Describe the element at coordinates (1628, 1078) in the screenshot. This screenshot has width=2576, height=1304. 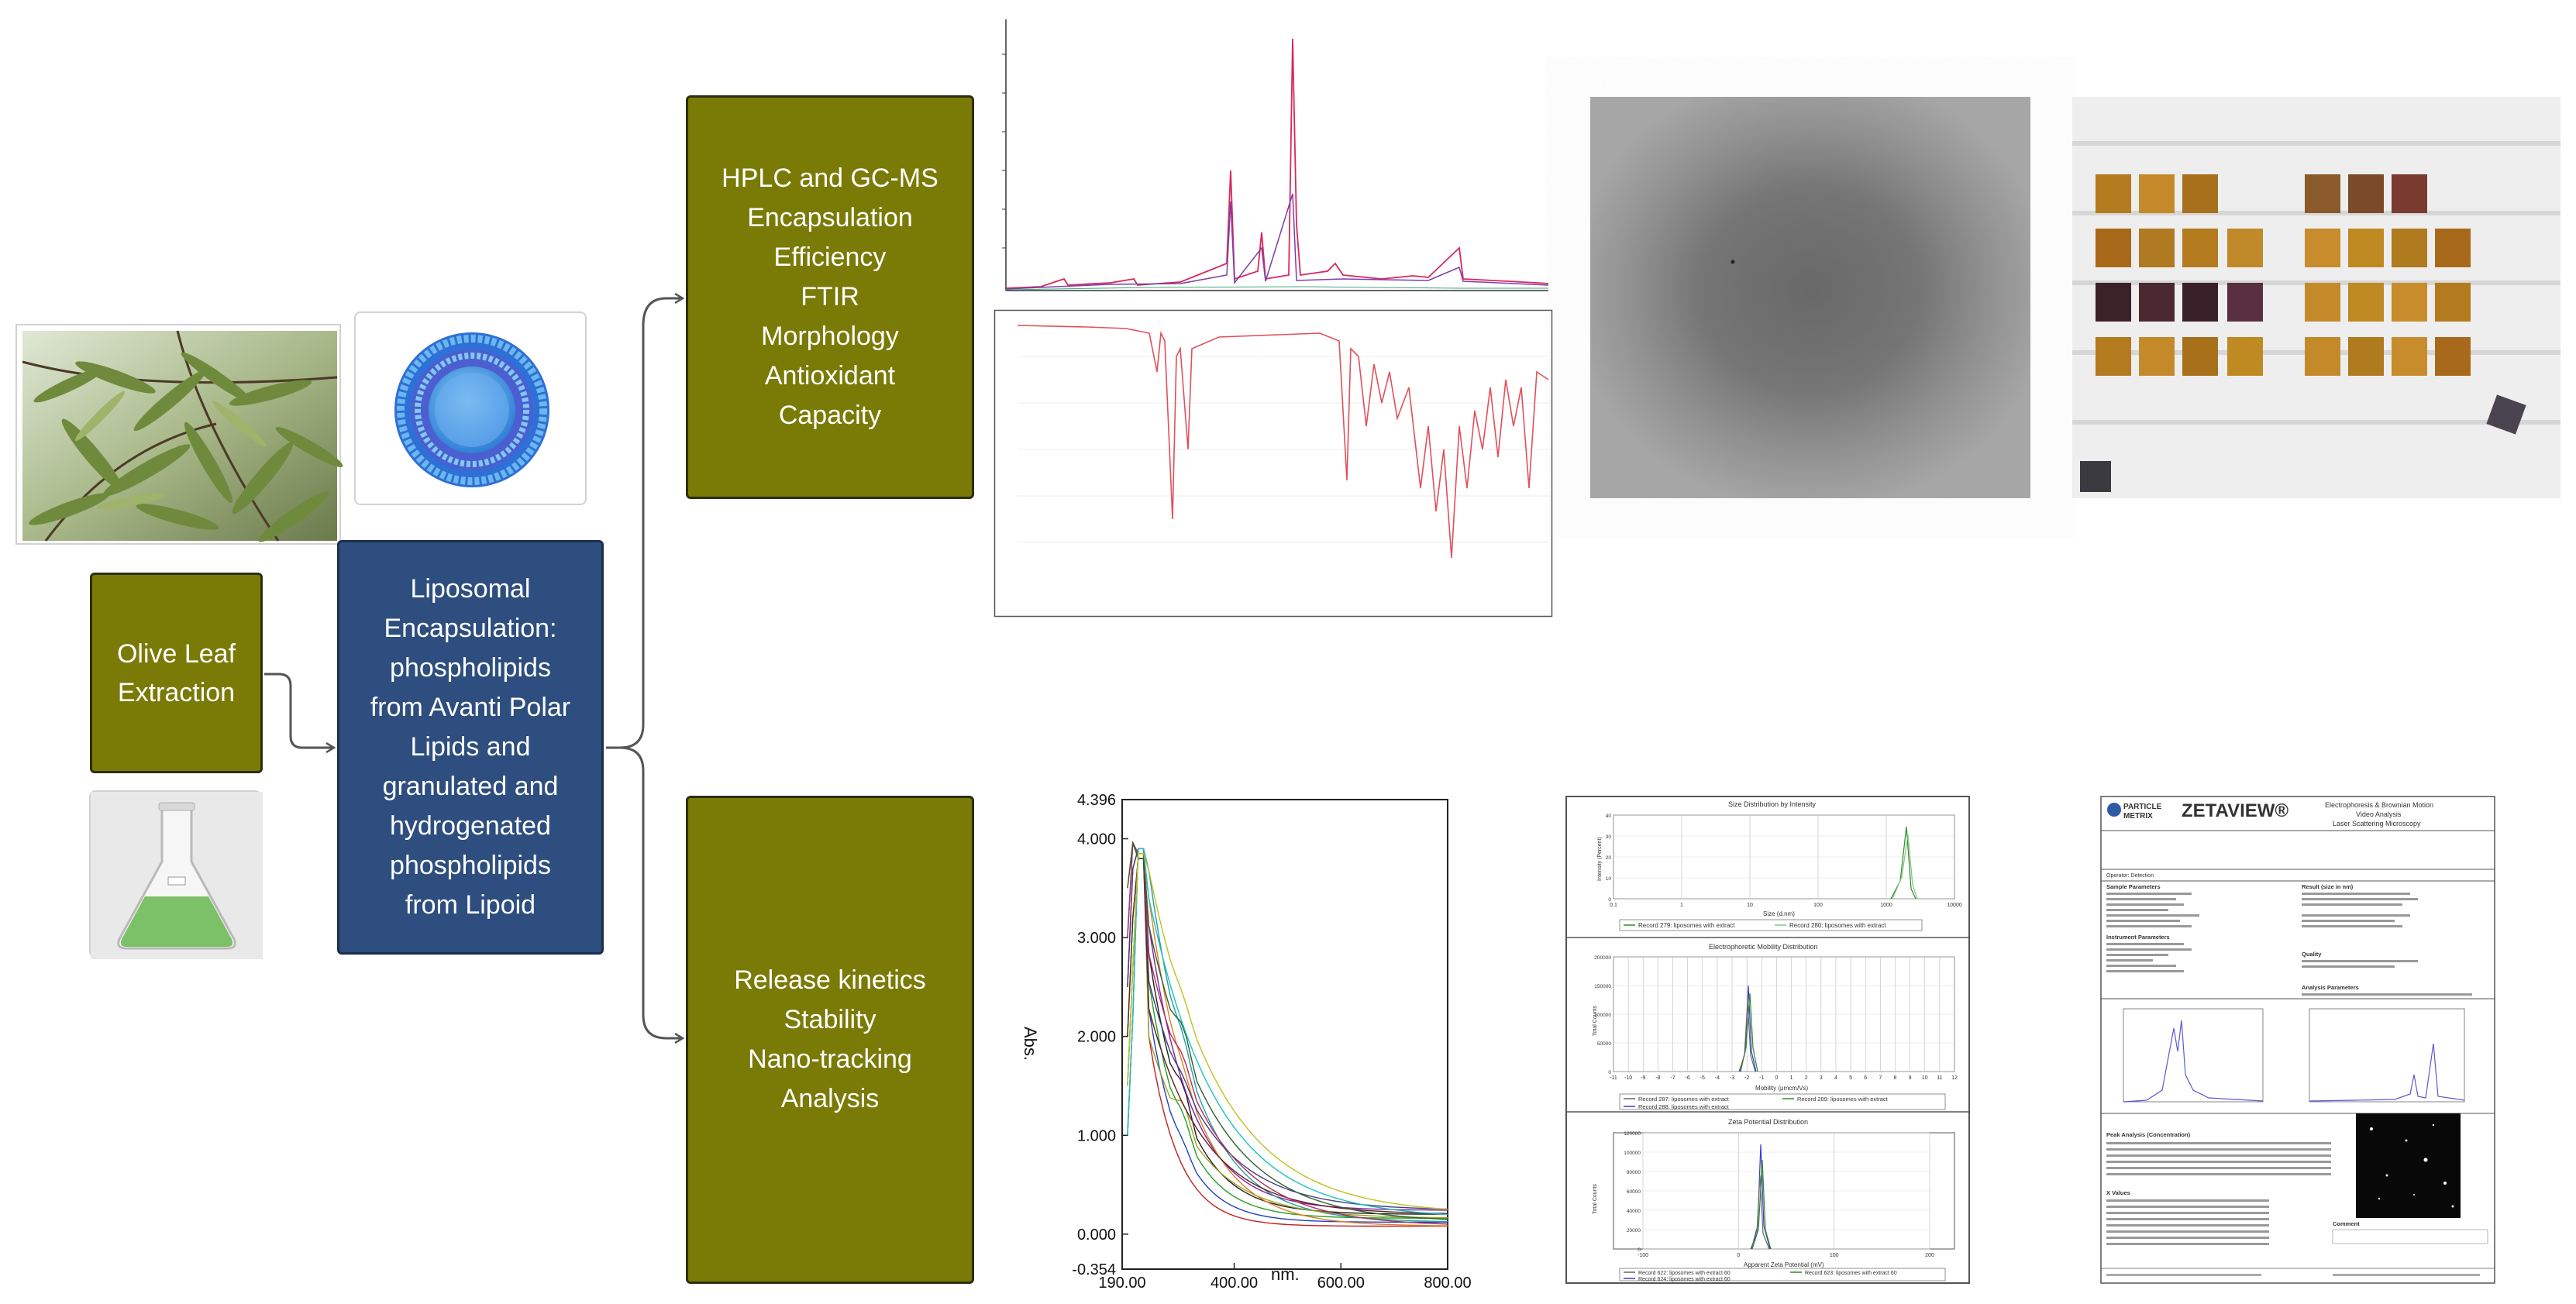
I see `mobility-x-tick-1: -10` at that location.